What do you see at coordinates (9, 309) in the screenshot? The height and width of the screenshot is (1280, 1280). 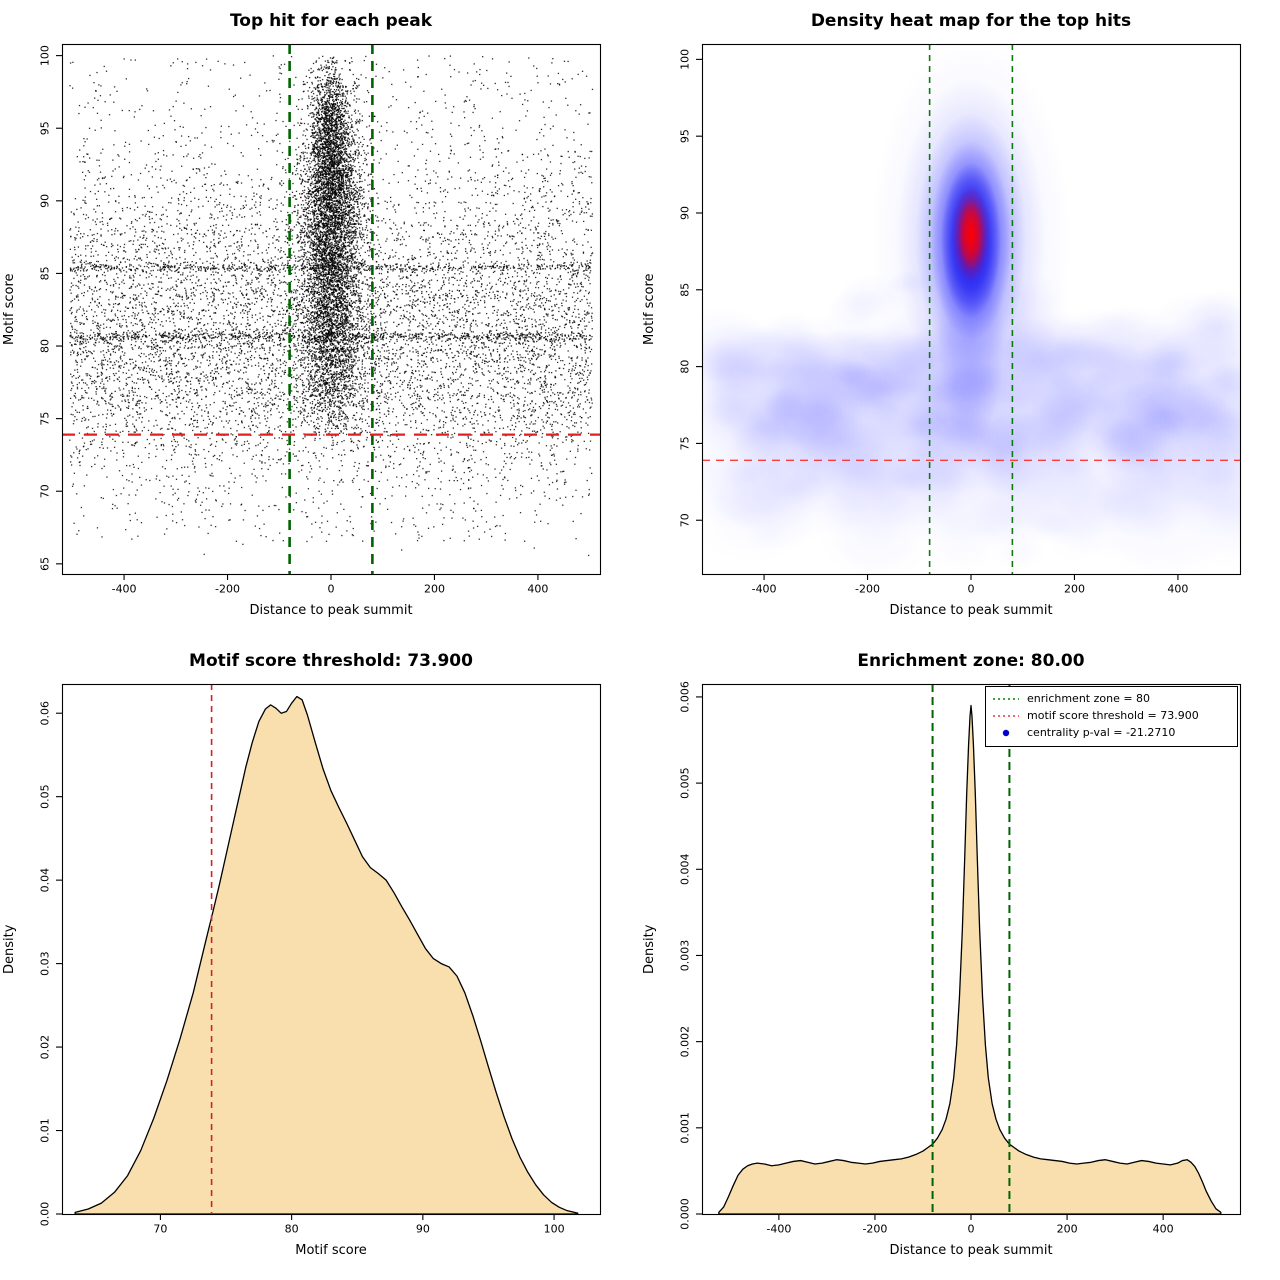 I see `scatter-yaxis-label: Motif score` at bounding box center [9, 309].